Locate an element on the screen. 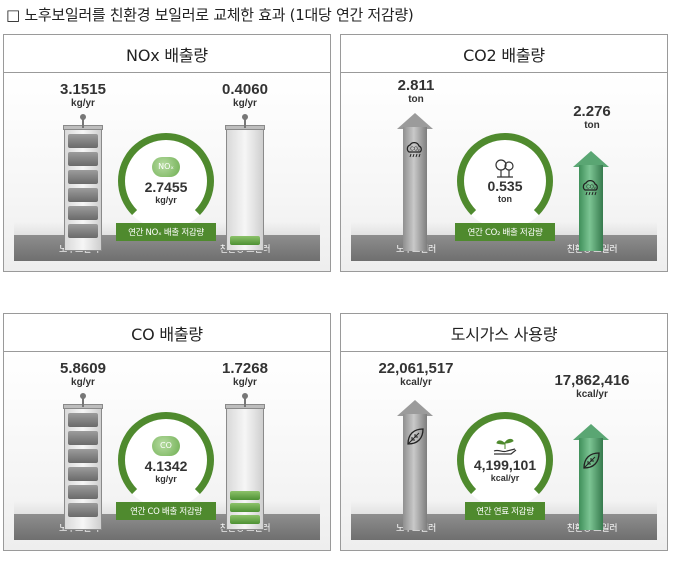 The width and height of the screenshot is (680, 572). tree-icon is located at coordinates (504, 168).